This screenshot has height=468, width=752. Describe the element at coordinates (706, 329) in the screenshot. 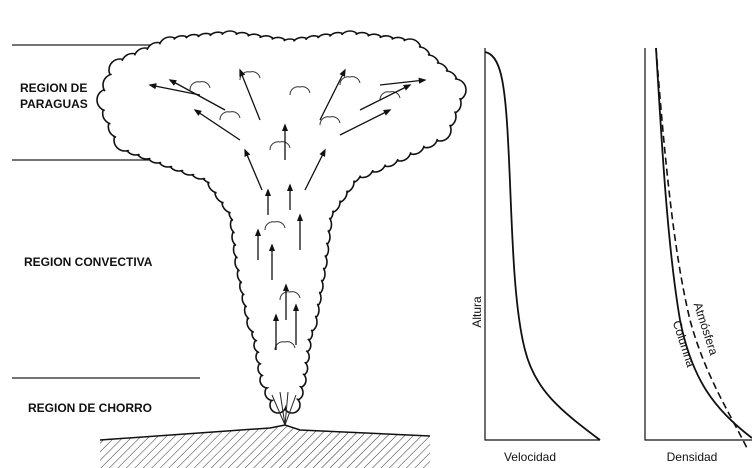

I see `curve-label: Atmósfera` at that location.